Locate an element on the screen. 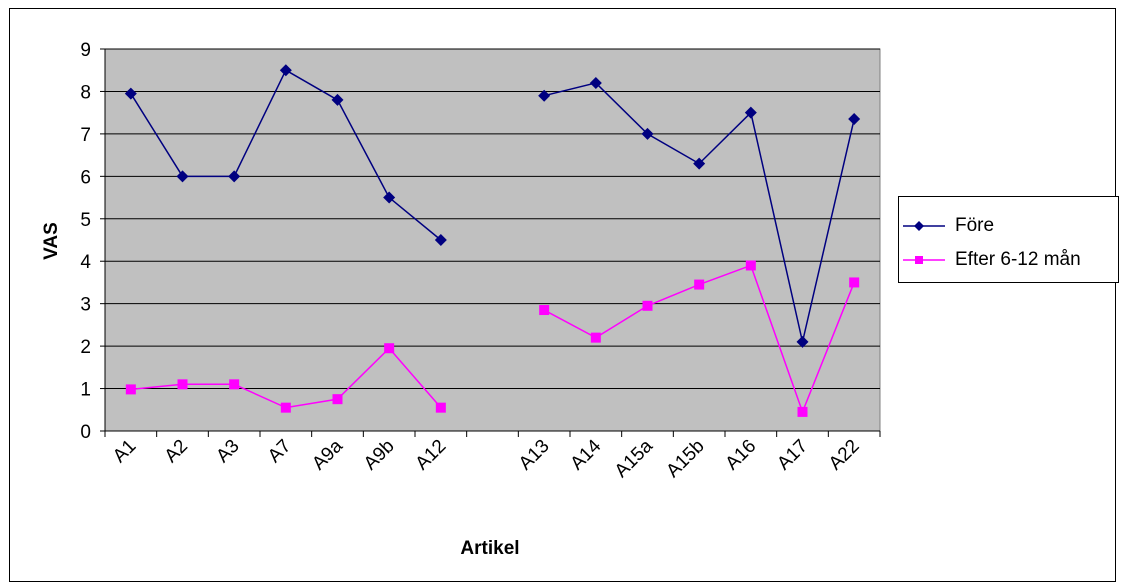  legend-item-fore: Före is located at coordinates (946, 226).